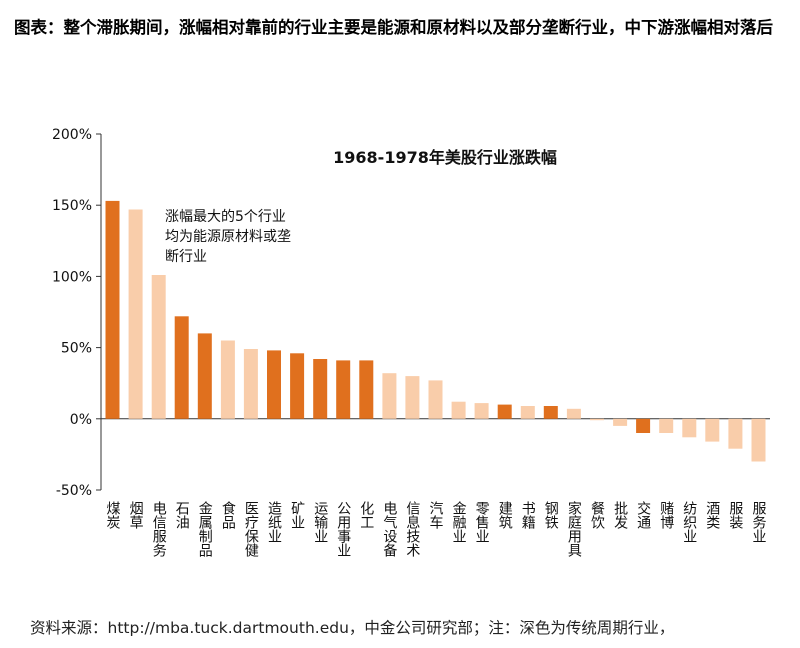  I want to click on x-tick-label: 金融业, so click(459, 522).